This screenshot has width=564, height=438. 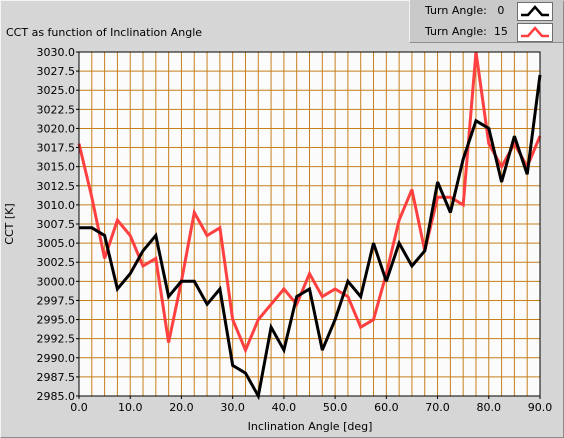 I want to click on y-tick-label: 3025.0, so click(x=56, y=90).